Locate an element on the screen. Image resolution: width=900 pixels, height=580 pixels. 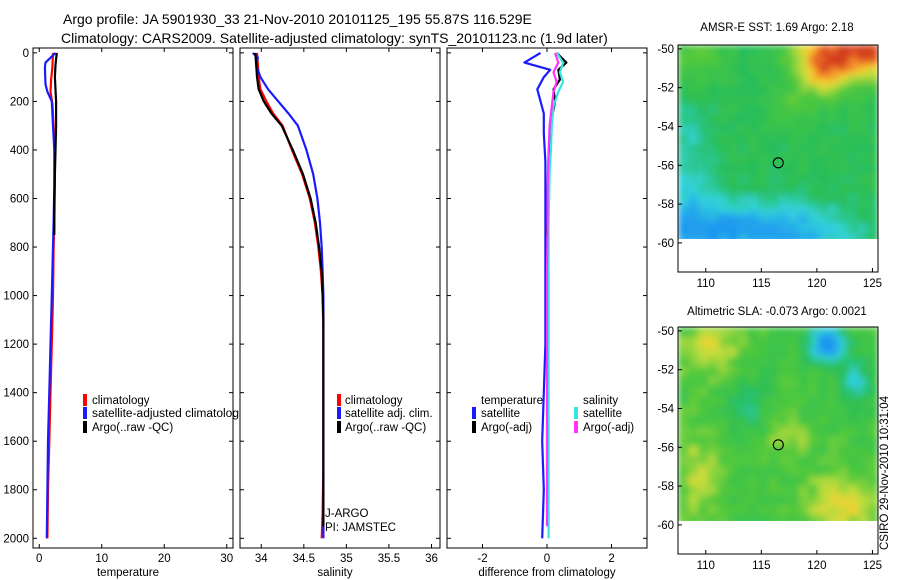
y-tick-label: 400 is located at coordinates (19, 151).